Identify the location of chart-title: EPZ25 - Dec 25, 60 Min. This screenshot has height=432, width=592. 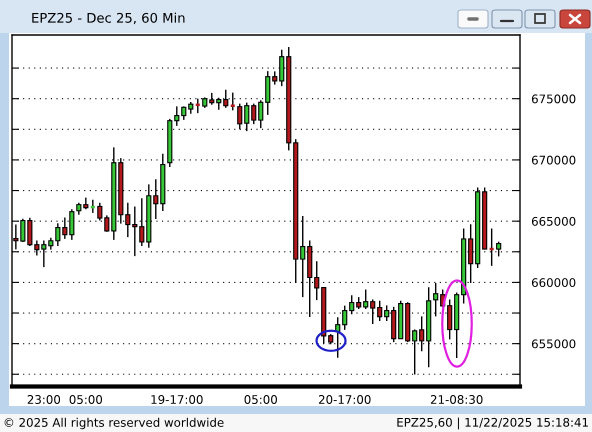
(108, 18).